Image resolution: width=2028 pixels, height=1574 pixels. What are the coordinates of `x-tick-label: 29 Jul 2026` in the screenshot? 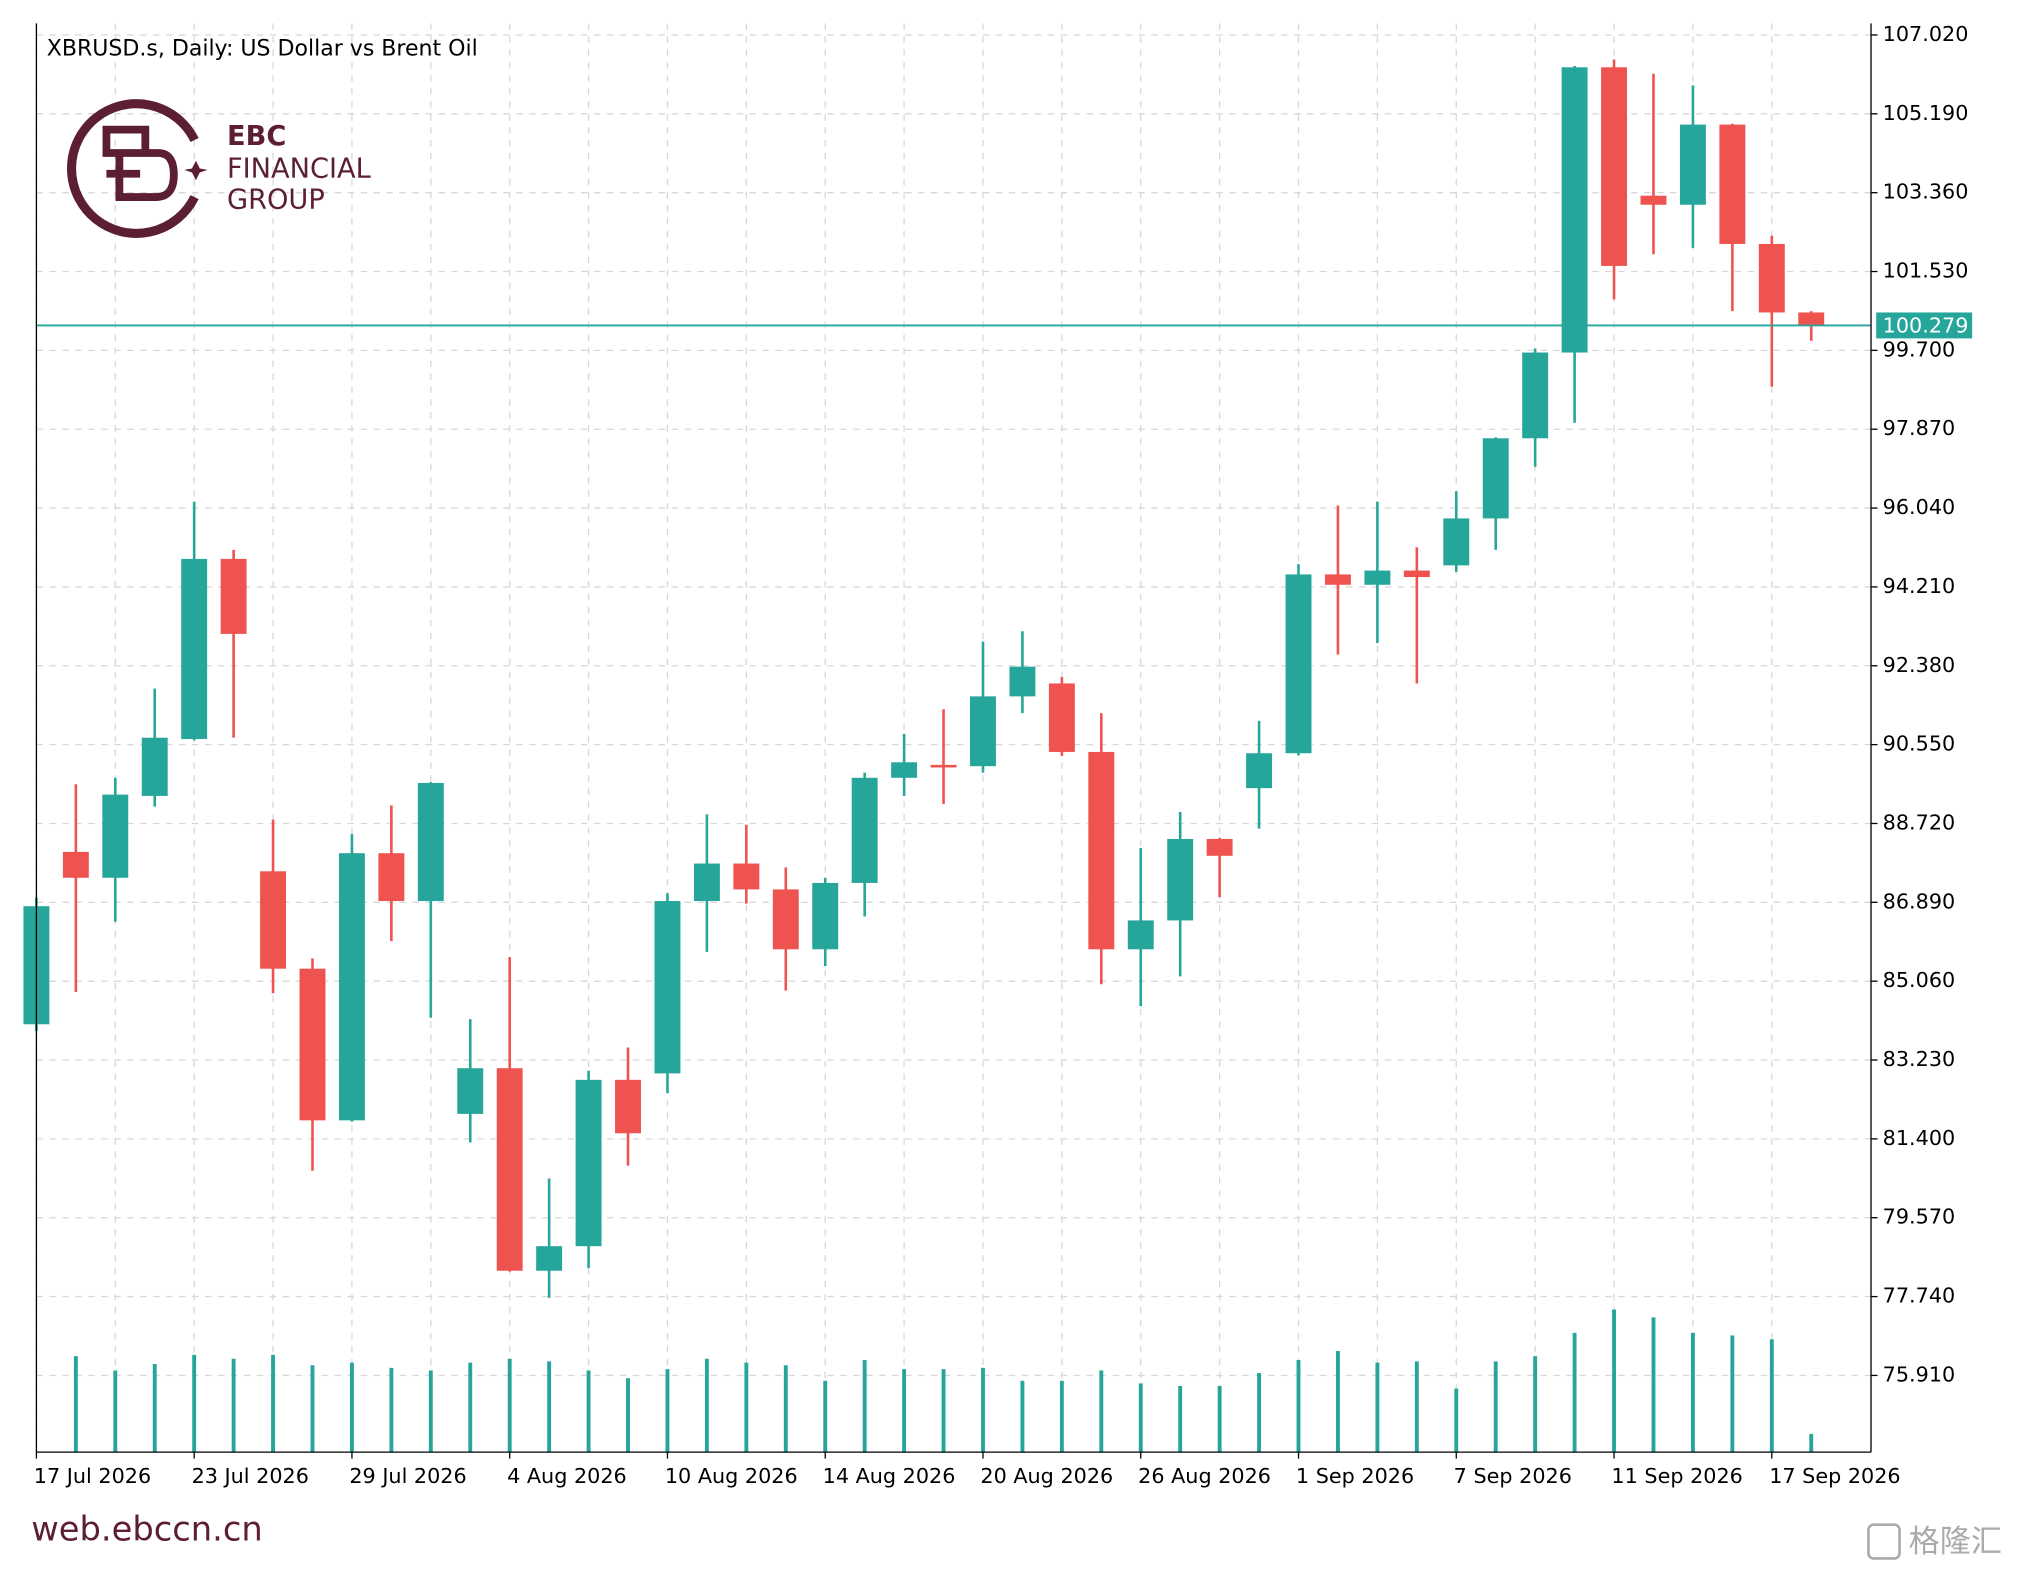 It's located at (407, 1476).